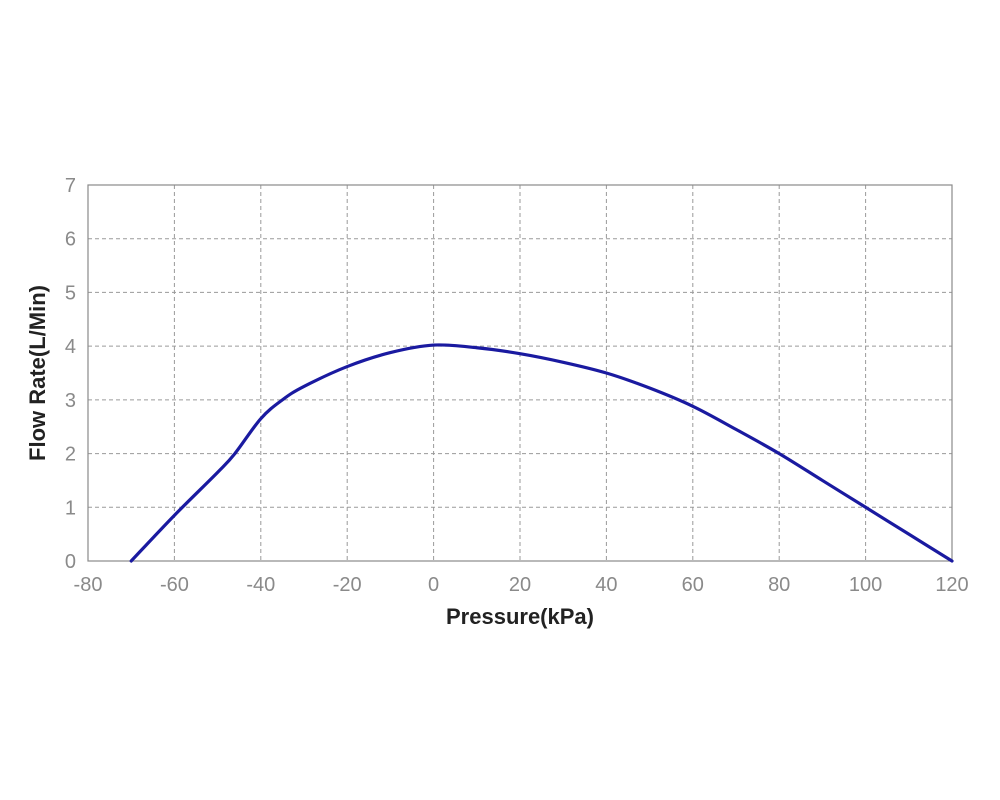 The width and height of the screenshot is (1000, 800). I want to click on x-tick-label: 80, so click(779, 585).